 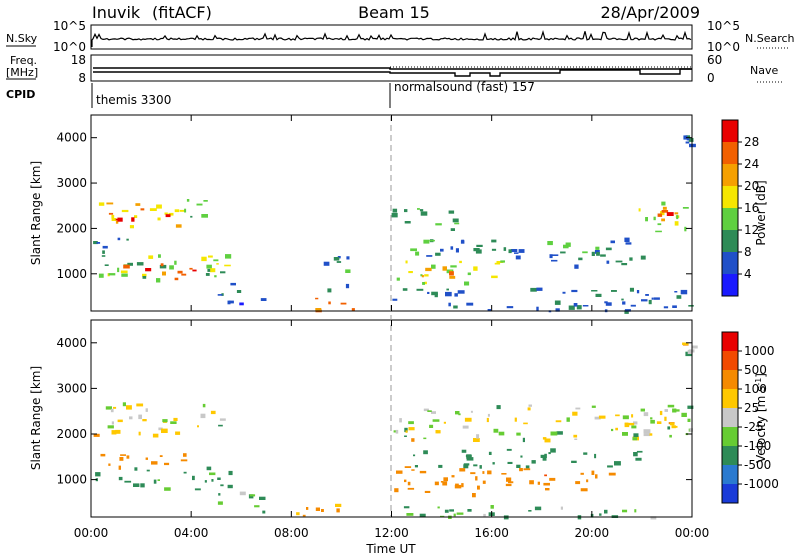 What do you see at coordinates (69, 47) in the screenshot?
I see `nsky-tick-bottom: 10^0` at bounding box center [69, 47].